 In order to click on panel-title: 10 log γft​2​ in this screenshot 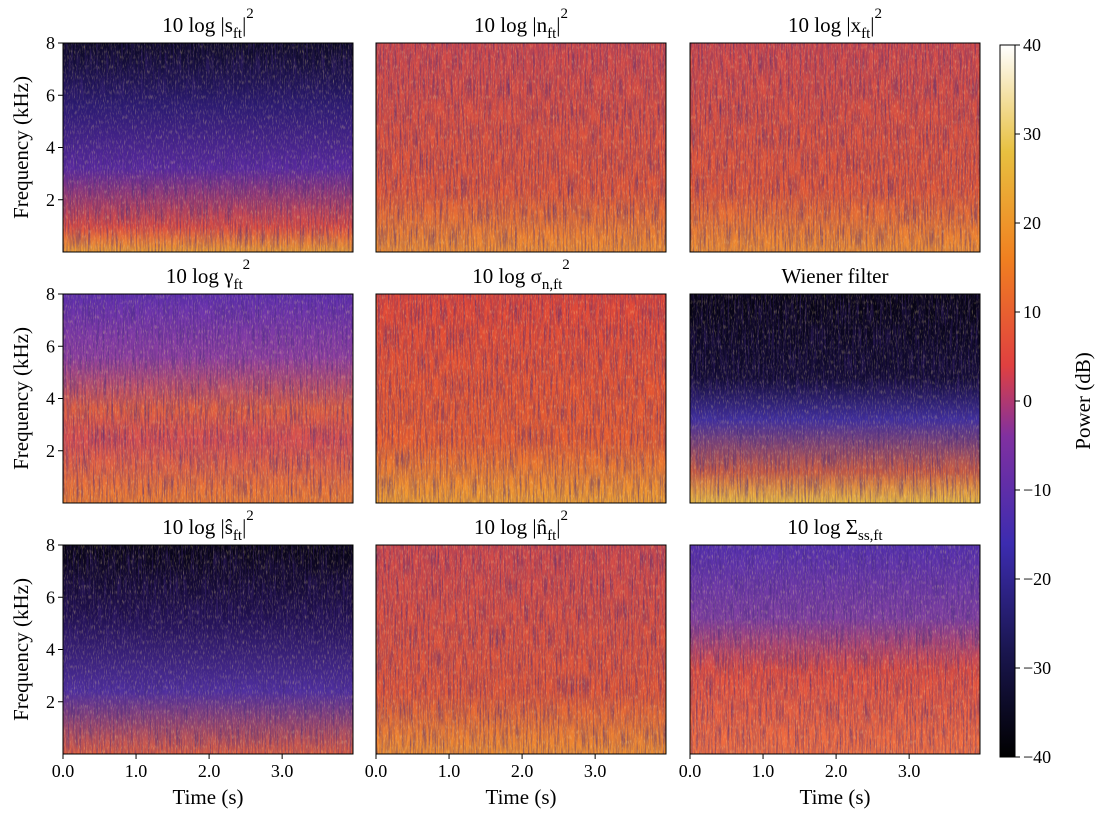, I will do `click(208, 275)`.